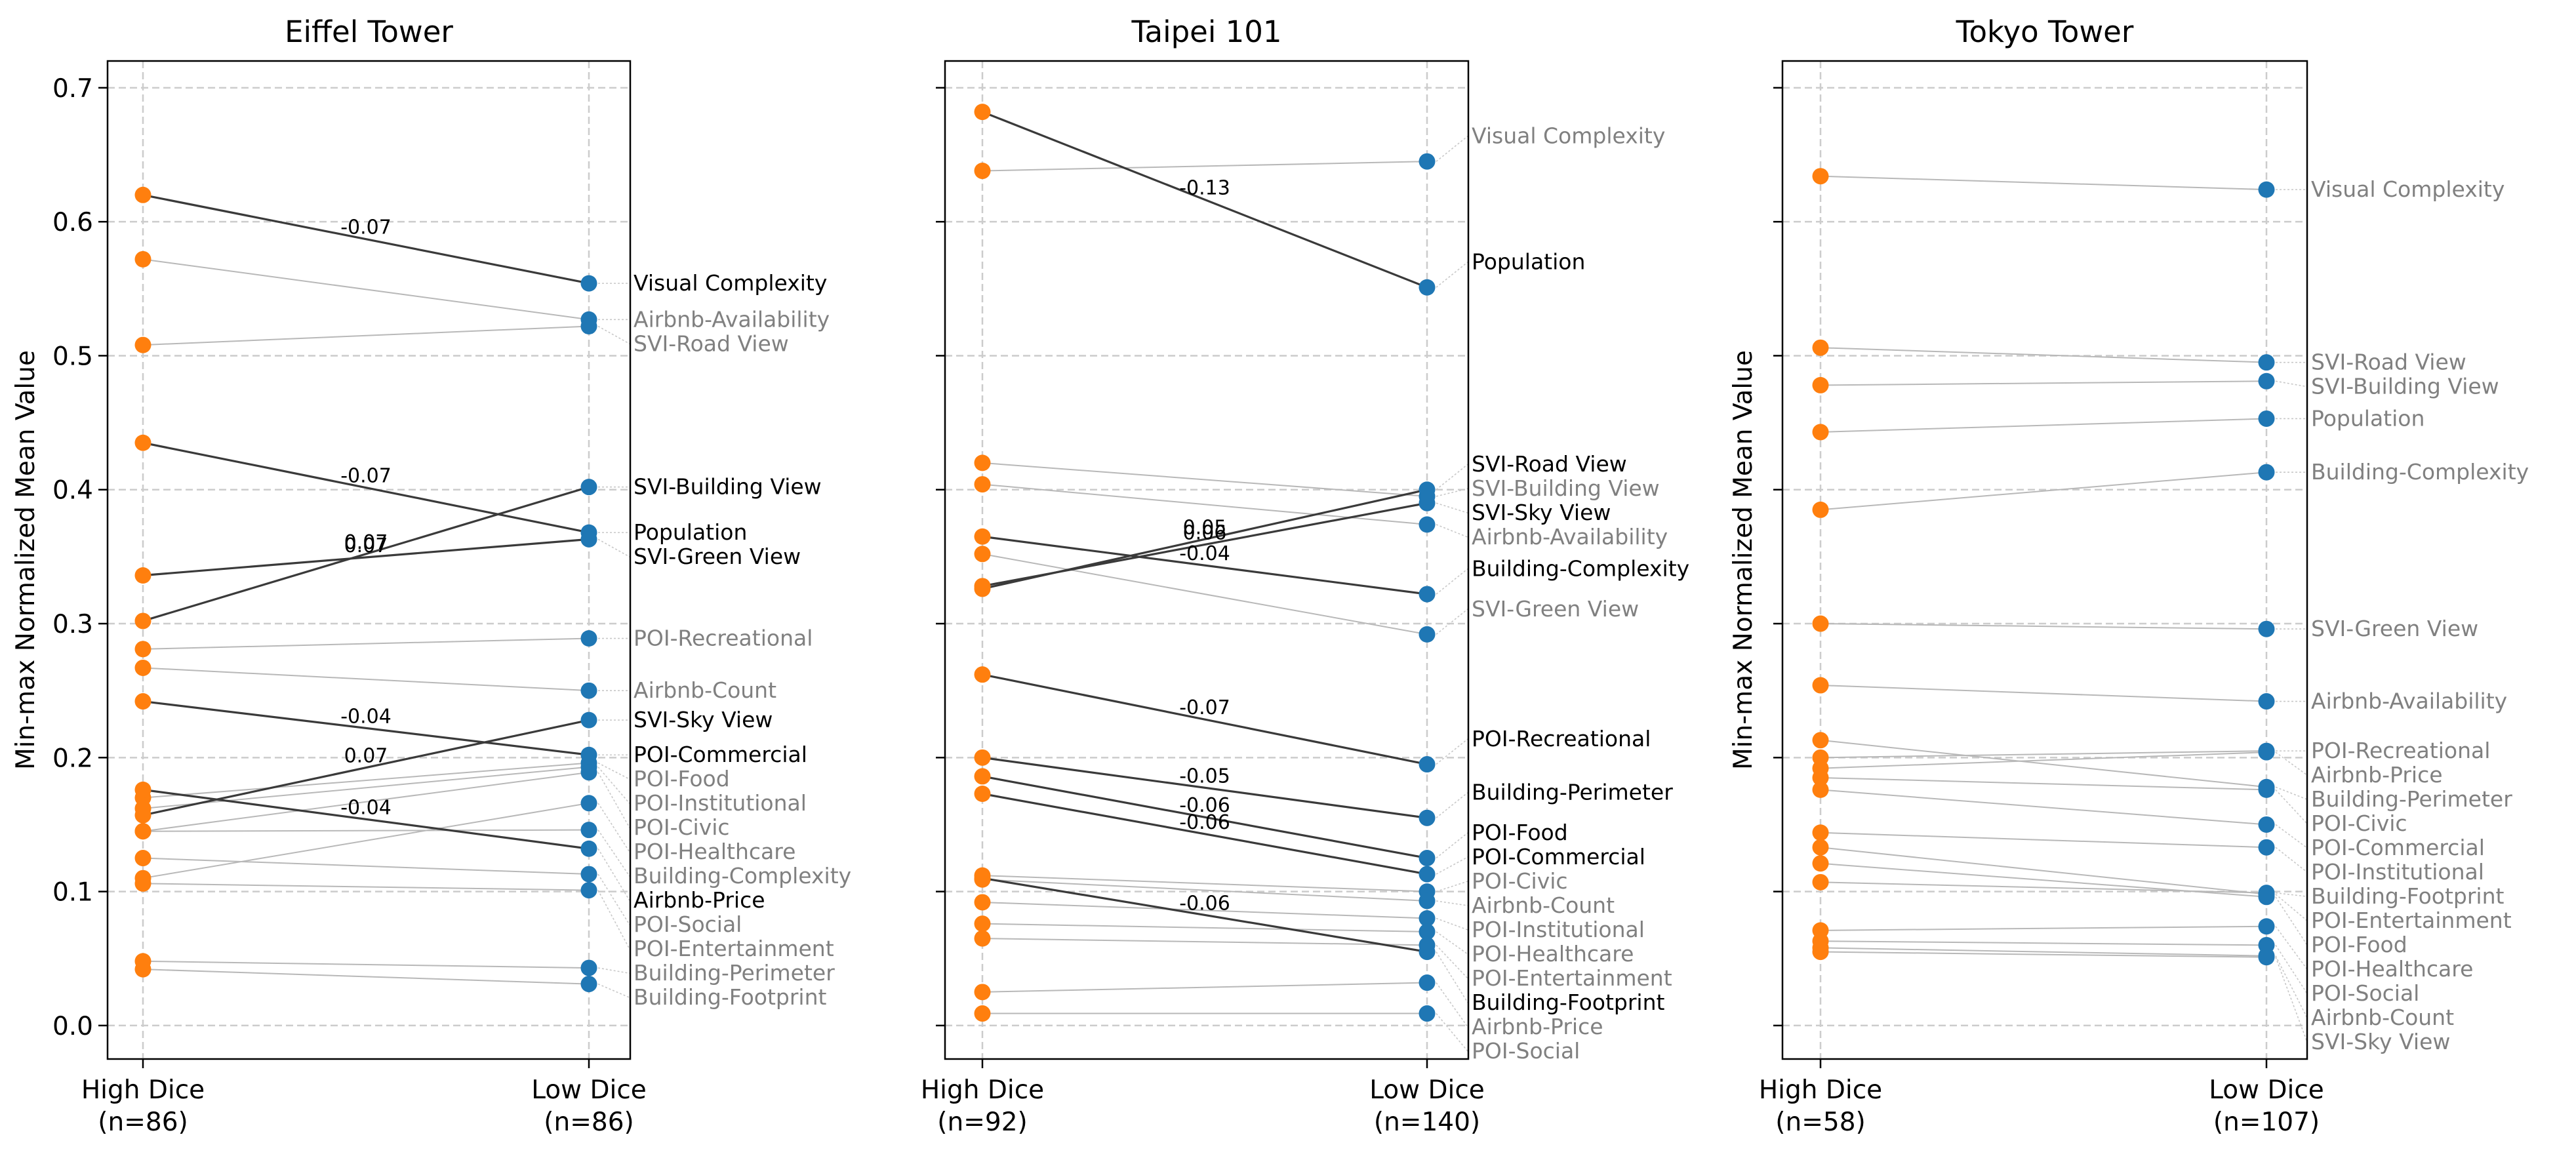 The height and width of the screenshot is (1160, 2576). I want to click on series-line-building-complexity, so click(1205, 565).